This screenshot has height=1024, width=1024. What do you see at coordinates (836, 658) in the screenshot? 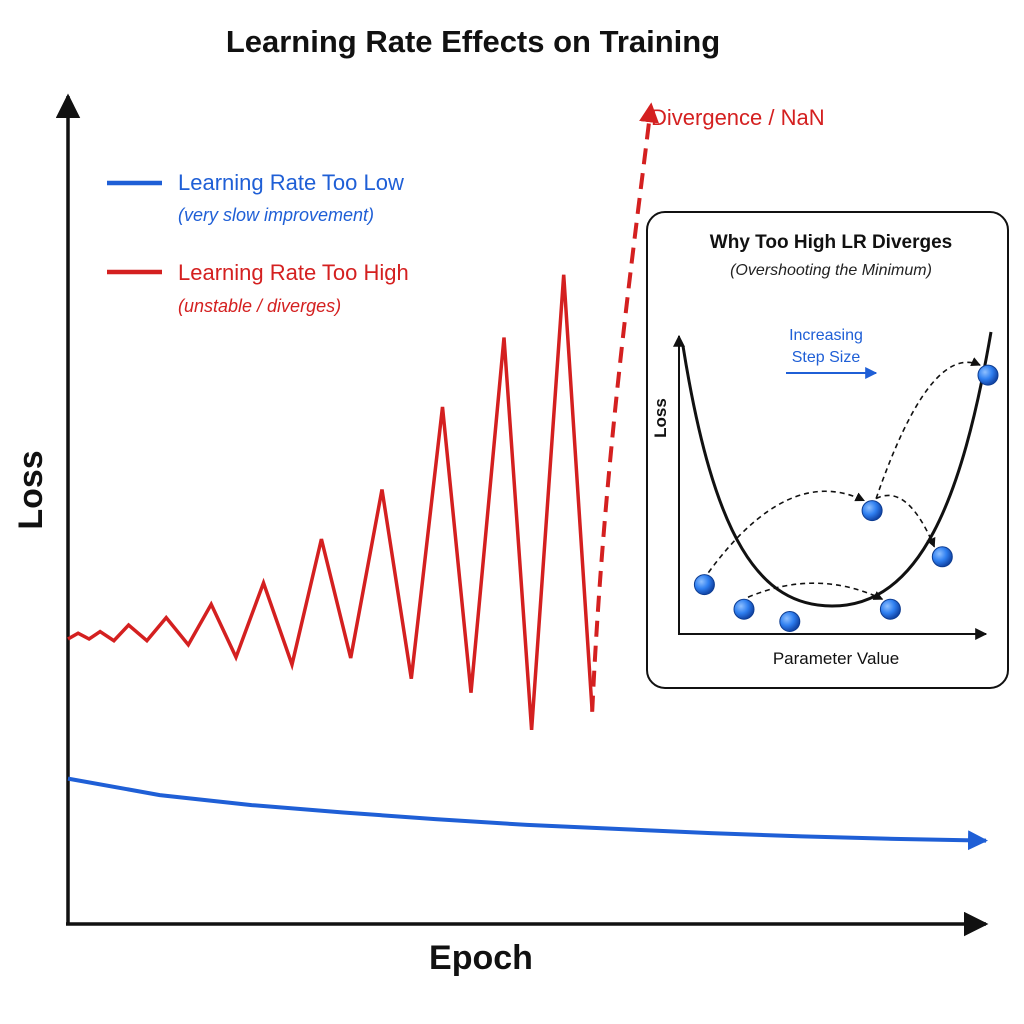
I see `inset-x-axis-label: Parameter Value` at bounding box center [836, 658].